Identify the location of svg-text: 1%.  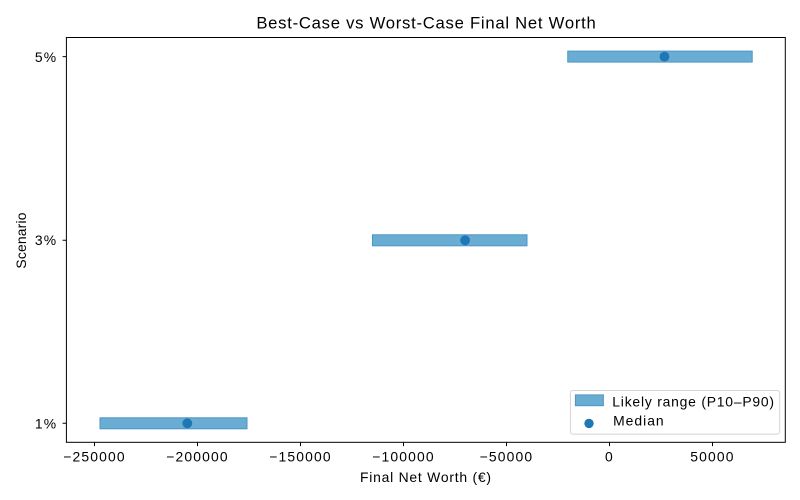
(46, 424).